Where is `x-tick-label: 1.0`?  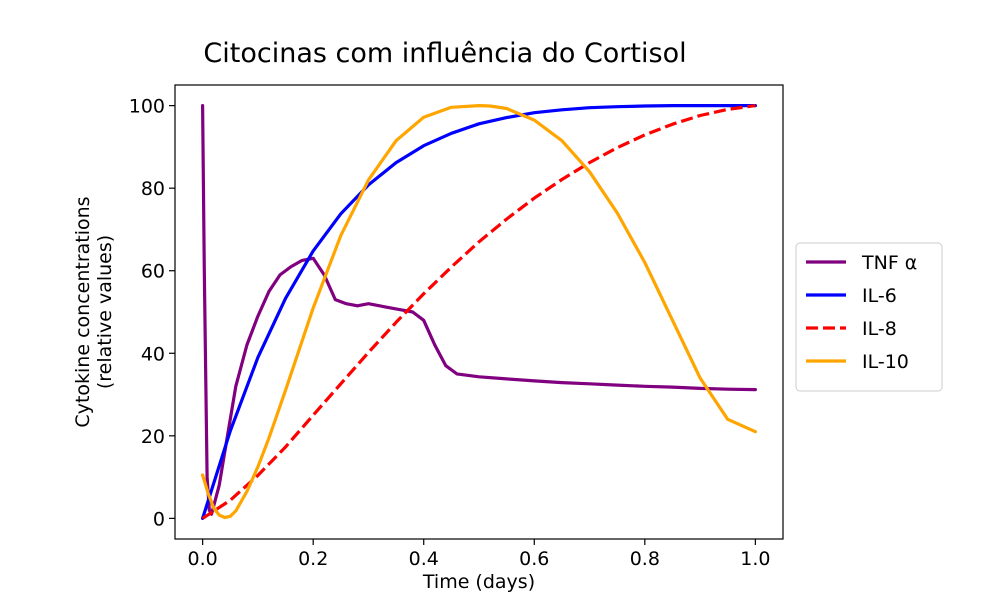
x-tick-label: 1.0 is located at coordinates (755, 559).